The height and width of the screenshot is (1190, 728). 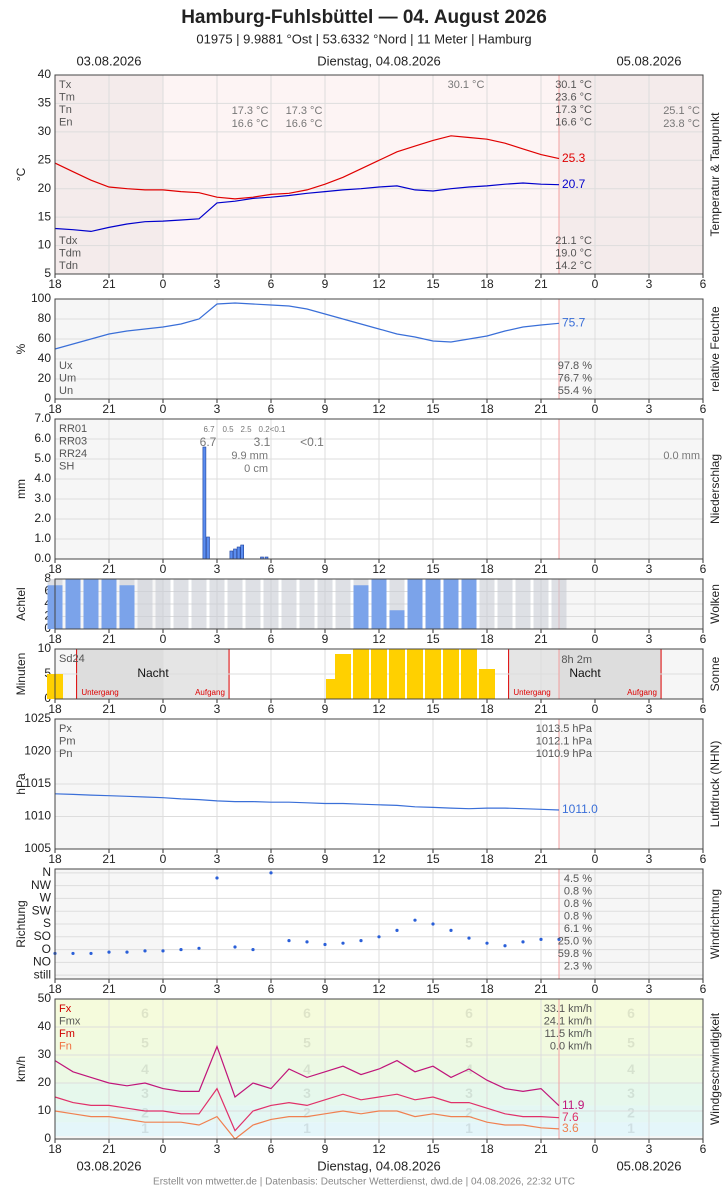 I want to click on stat-label: 19.0 °C, so click(x=573, y=253).